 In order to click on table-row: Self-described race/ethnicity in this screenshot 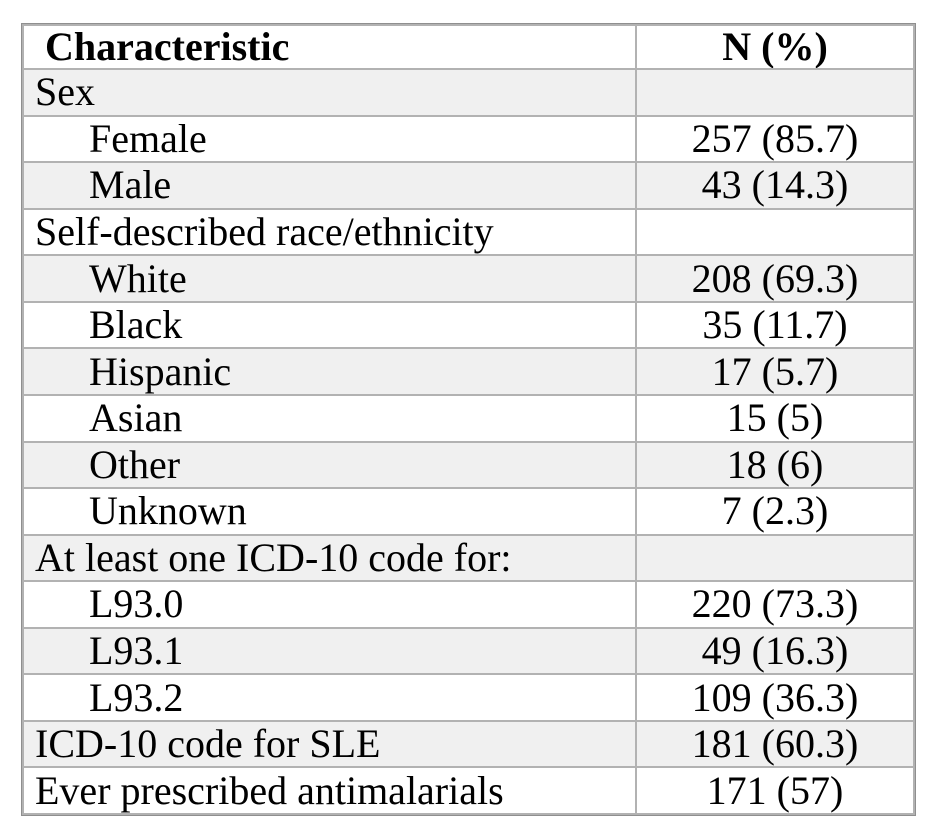, I will do `click(468, 232)`.